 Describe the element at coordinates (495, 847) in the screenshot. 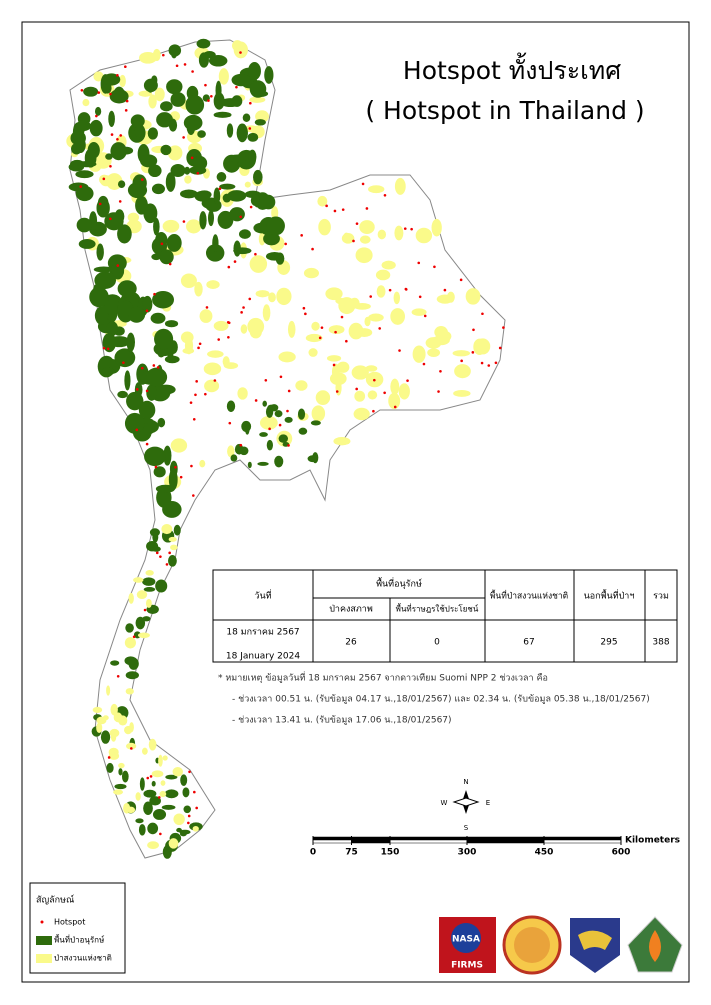

I see `scale-bar: Kilometers 0 75 150 300 450 600` at that location.